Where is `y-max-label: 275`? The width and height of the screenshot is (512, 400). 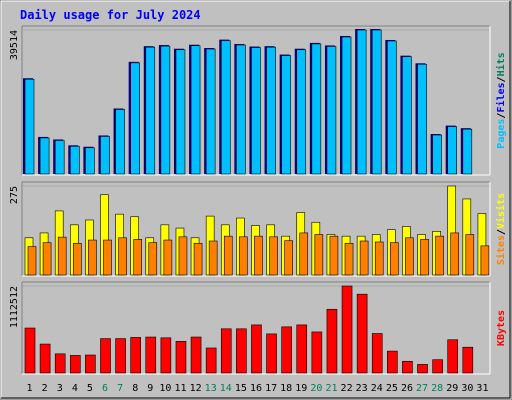
y-max-label: 275 is located at coordinates (14, 195).